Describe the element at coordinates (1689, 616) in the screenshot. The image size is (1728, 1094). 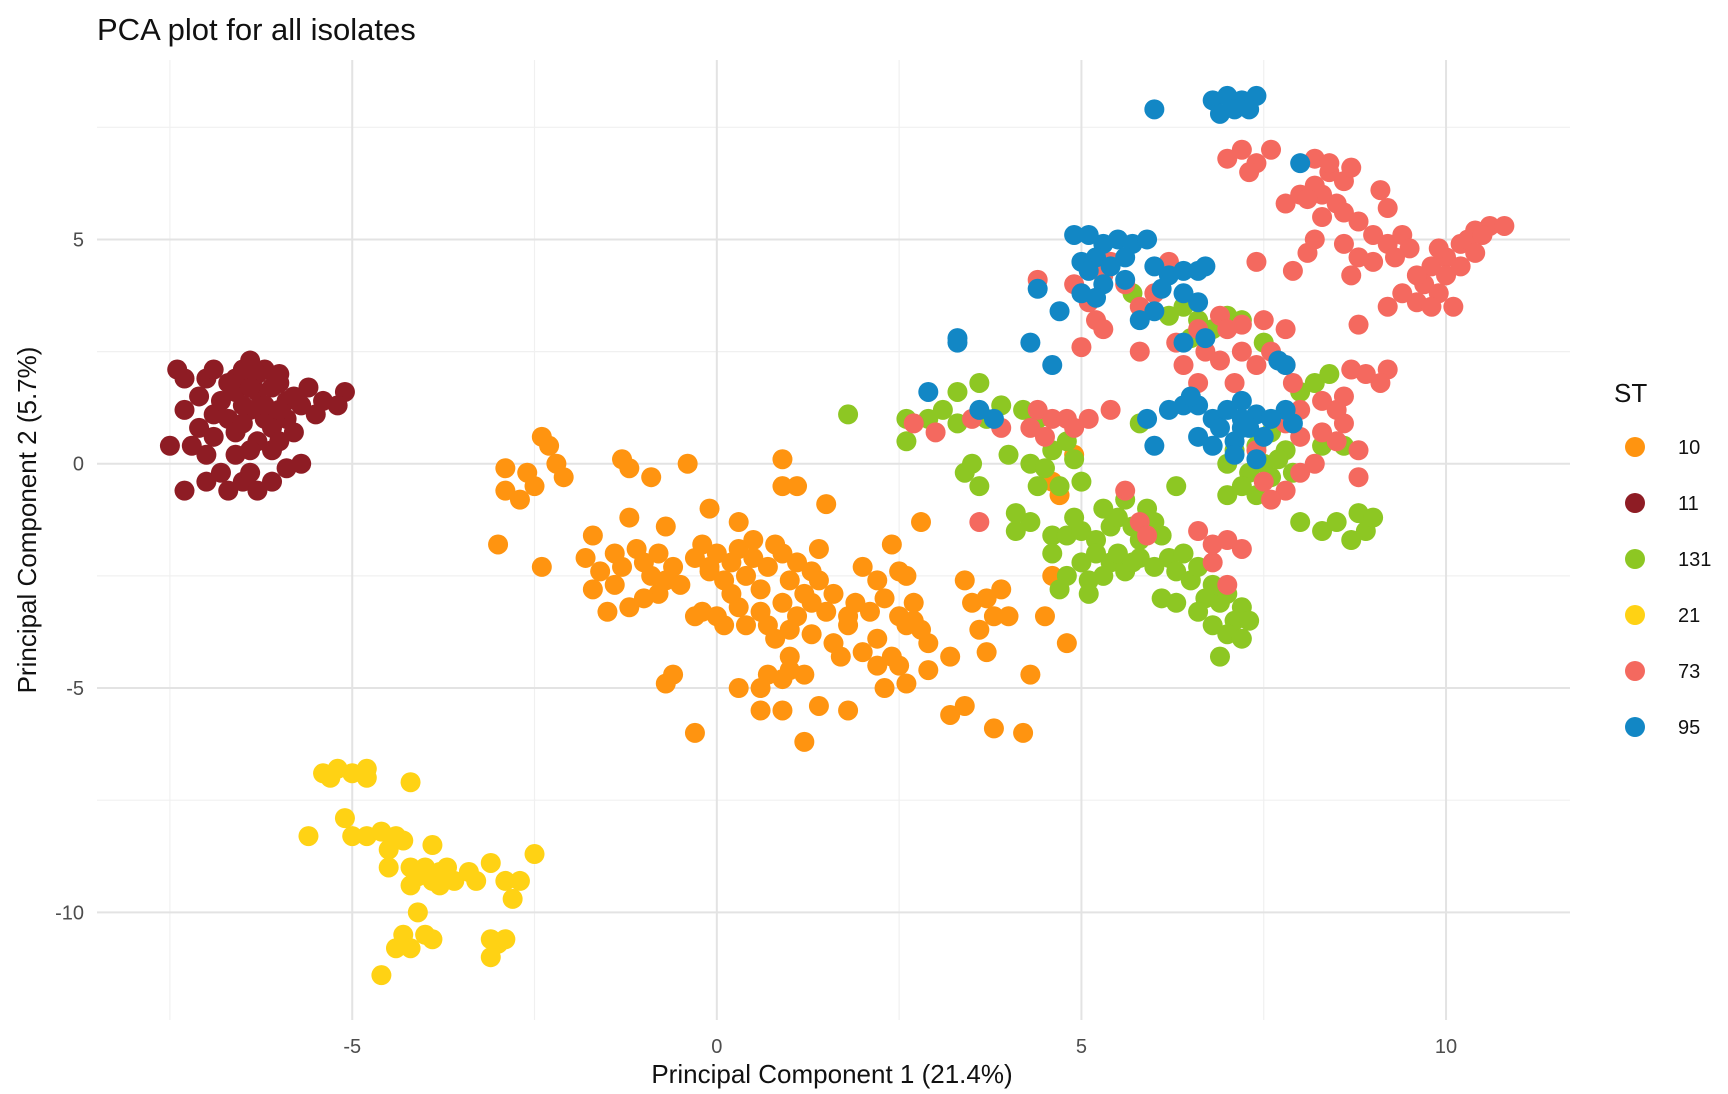
I see `legend-label: 21` at that location.